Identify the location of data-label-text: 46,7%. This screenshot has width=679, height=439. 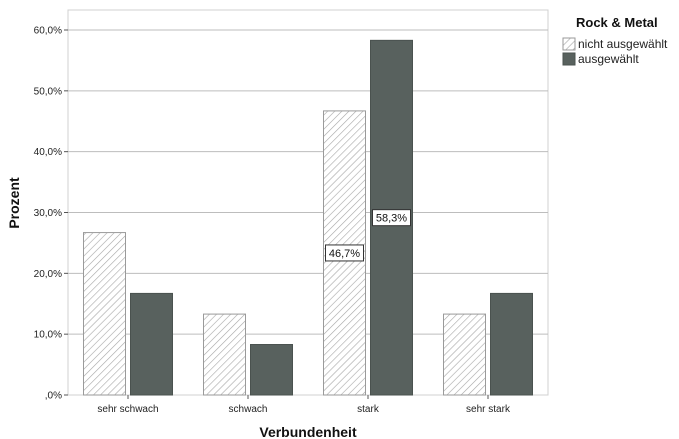
(344, 254).